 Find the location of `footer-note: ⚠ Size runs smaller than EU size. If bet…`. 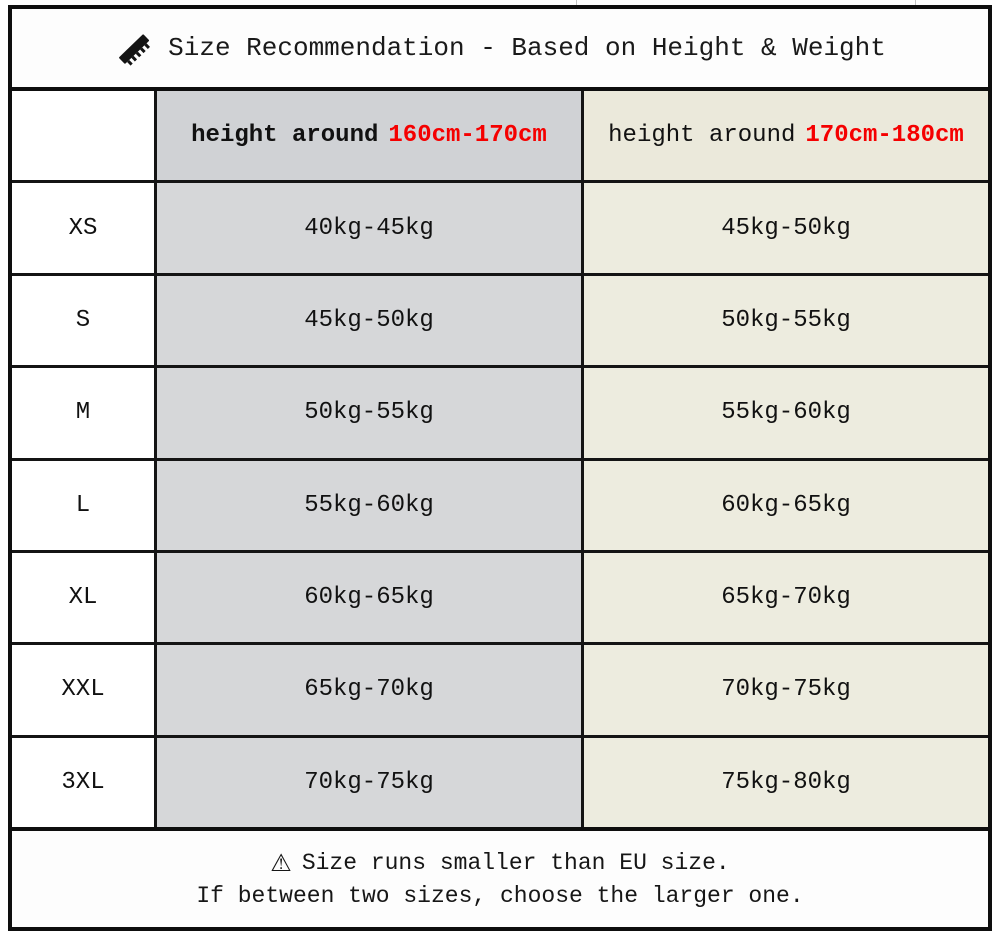

footer-note: ⚠ Size runs smaller than EU size. If bet… is located at coordinates (500, 877).